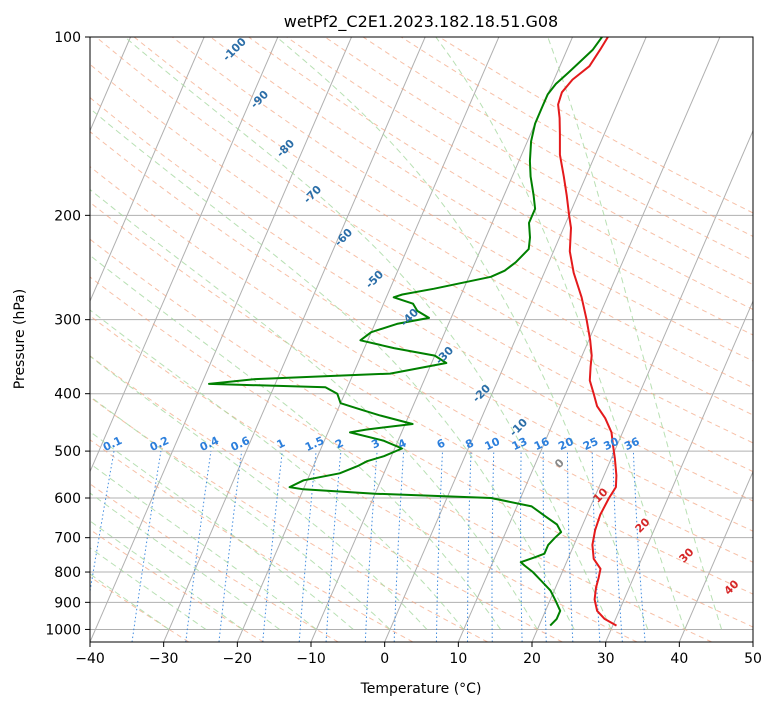 The width and height of the screenshot is (775, 708). I want to click on mixing-ratio-label: 20, so click(566, 444).